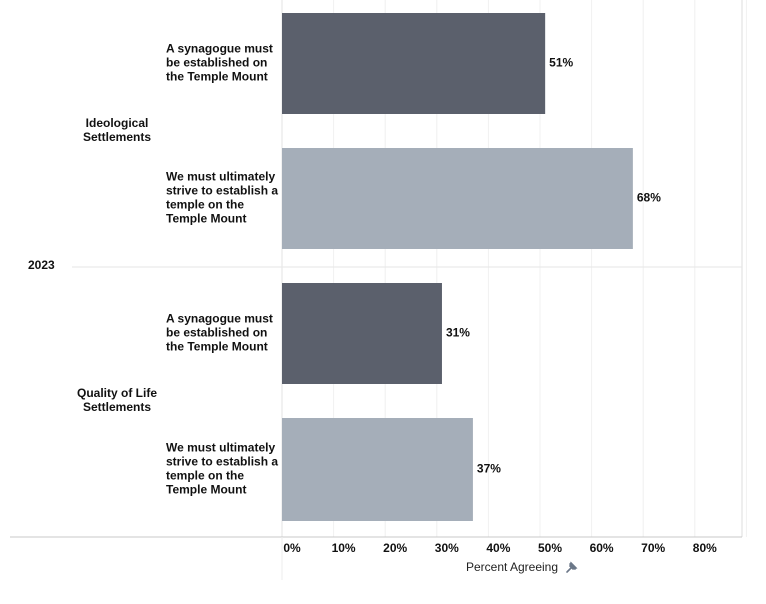  I want to click on x-tick-label: 30%, so click(447, 548).